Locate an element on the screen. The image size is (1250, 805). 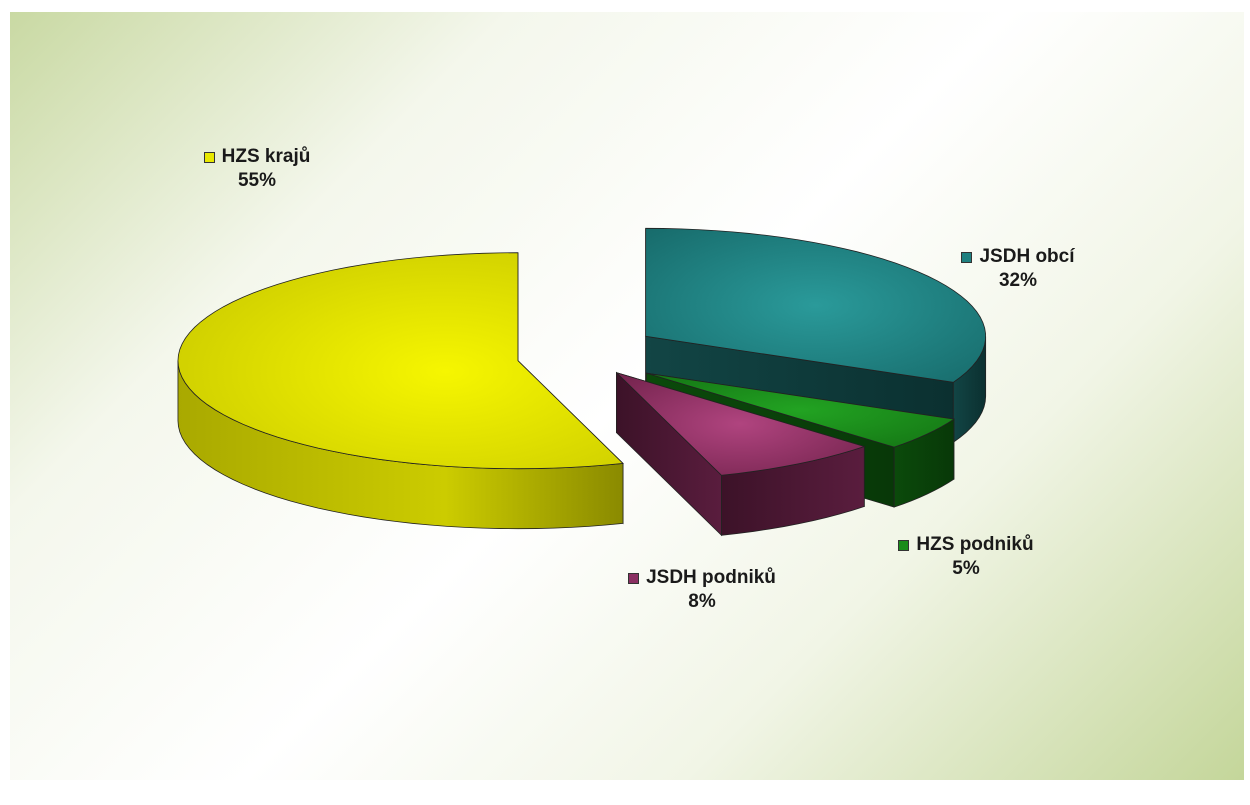
slice-label-jsdh-podniku: JSDH podniků 8% is located at coordinates (702, 590).